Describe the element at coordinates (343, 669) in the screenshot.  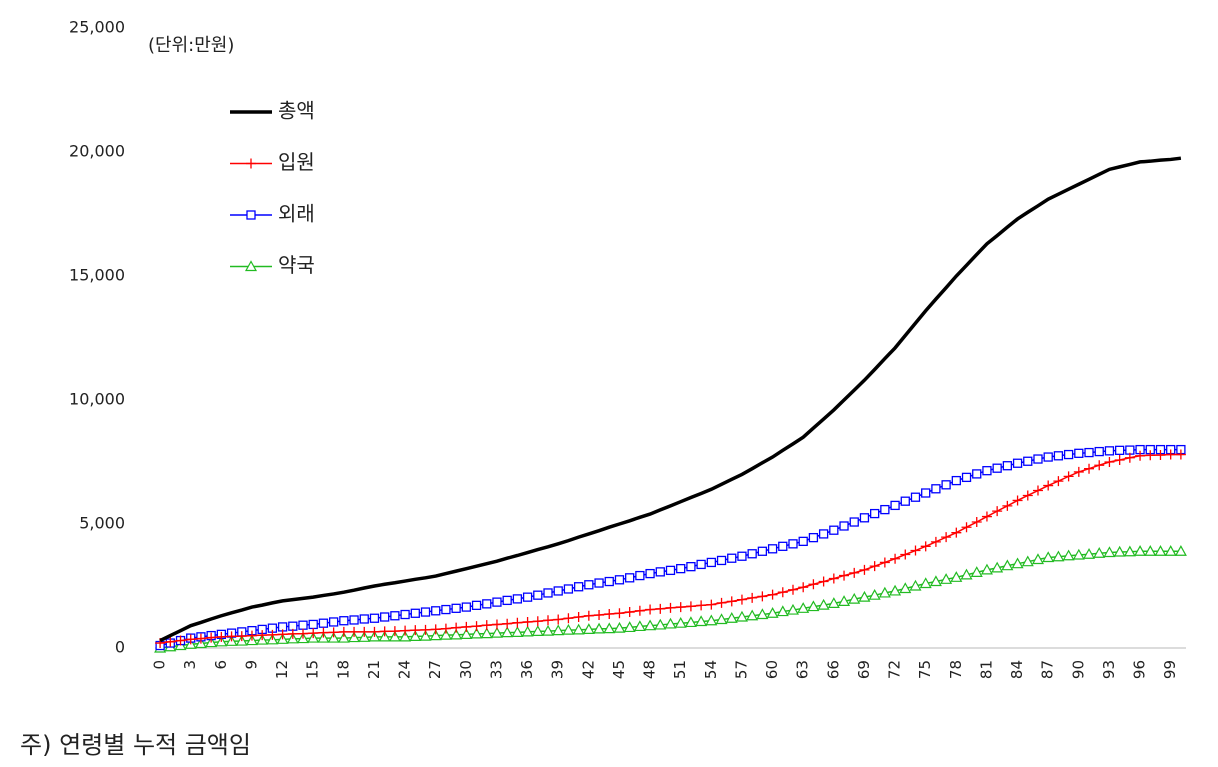
I see `x-tick-label: 18` at that location.